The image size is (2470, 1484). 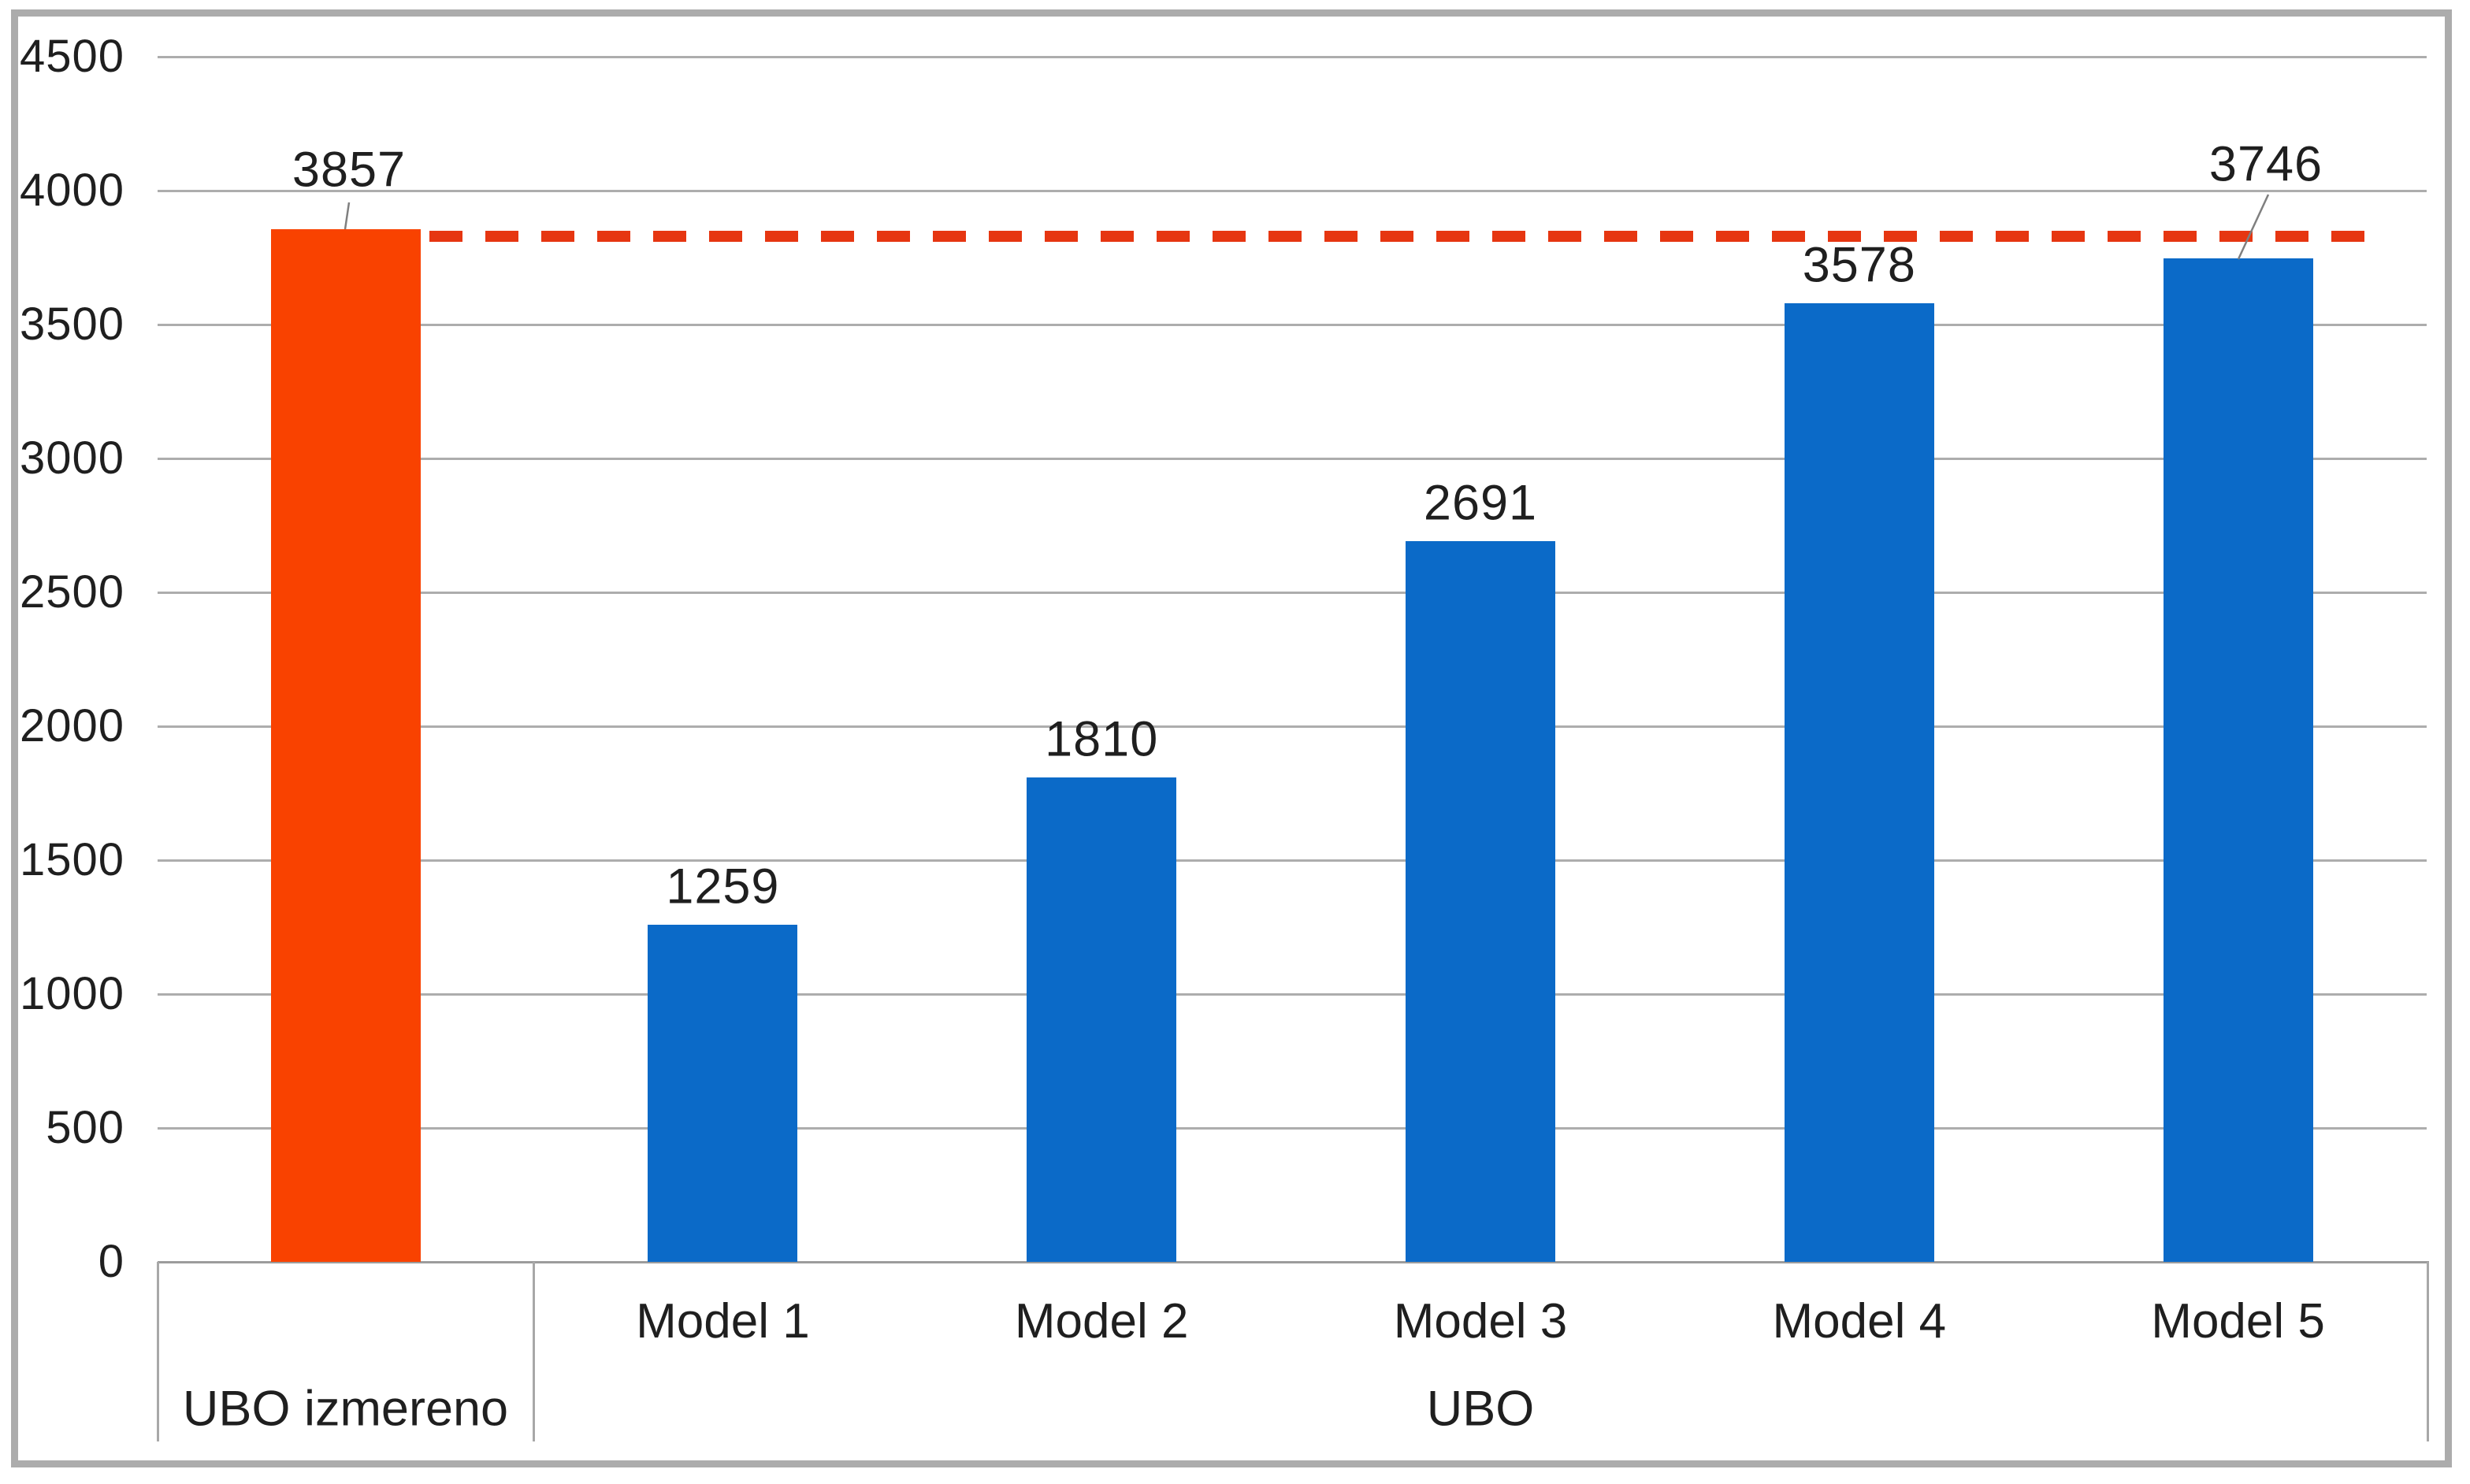 What do you see at coordinates (1292, 726) in the screenshot?
I see `gridline-2000` at bounding box center [1292, 726].